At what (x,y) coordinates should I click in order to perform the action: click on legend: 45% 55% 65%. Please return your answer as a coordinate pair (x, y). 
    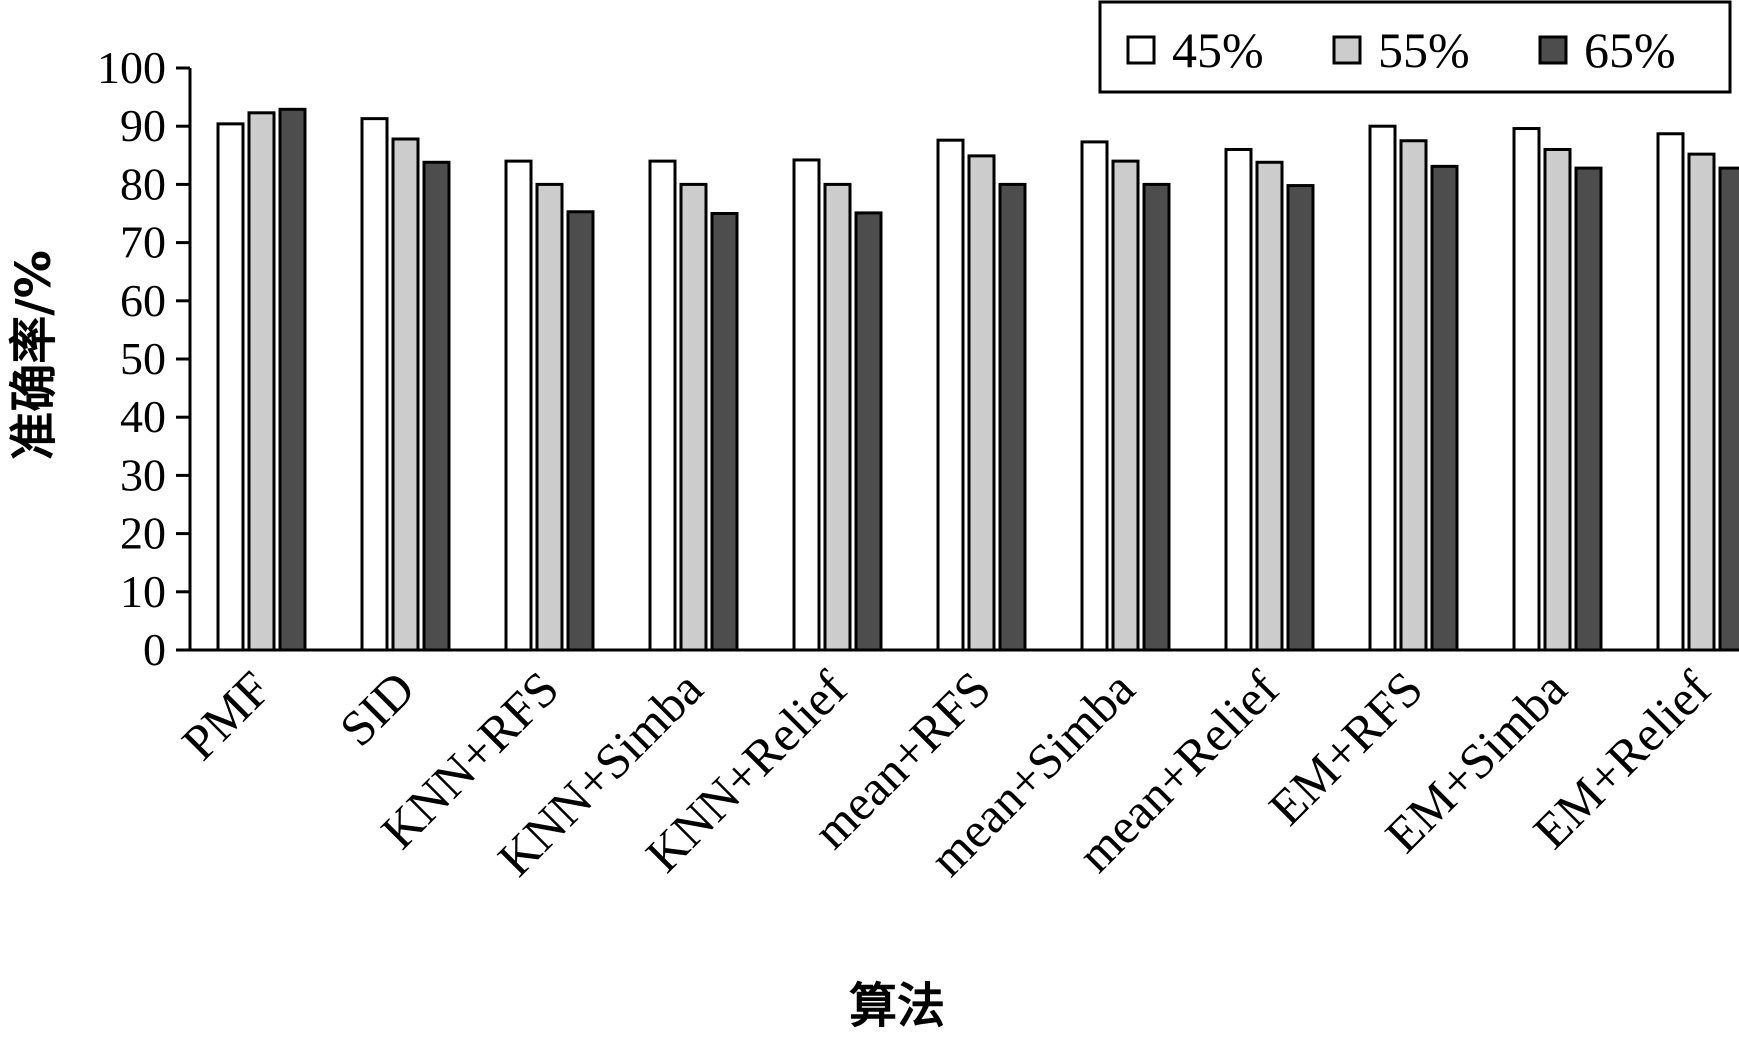
    Looking at the image, I should click on (1415, 47).